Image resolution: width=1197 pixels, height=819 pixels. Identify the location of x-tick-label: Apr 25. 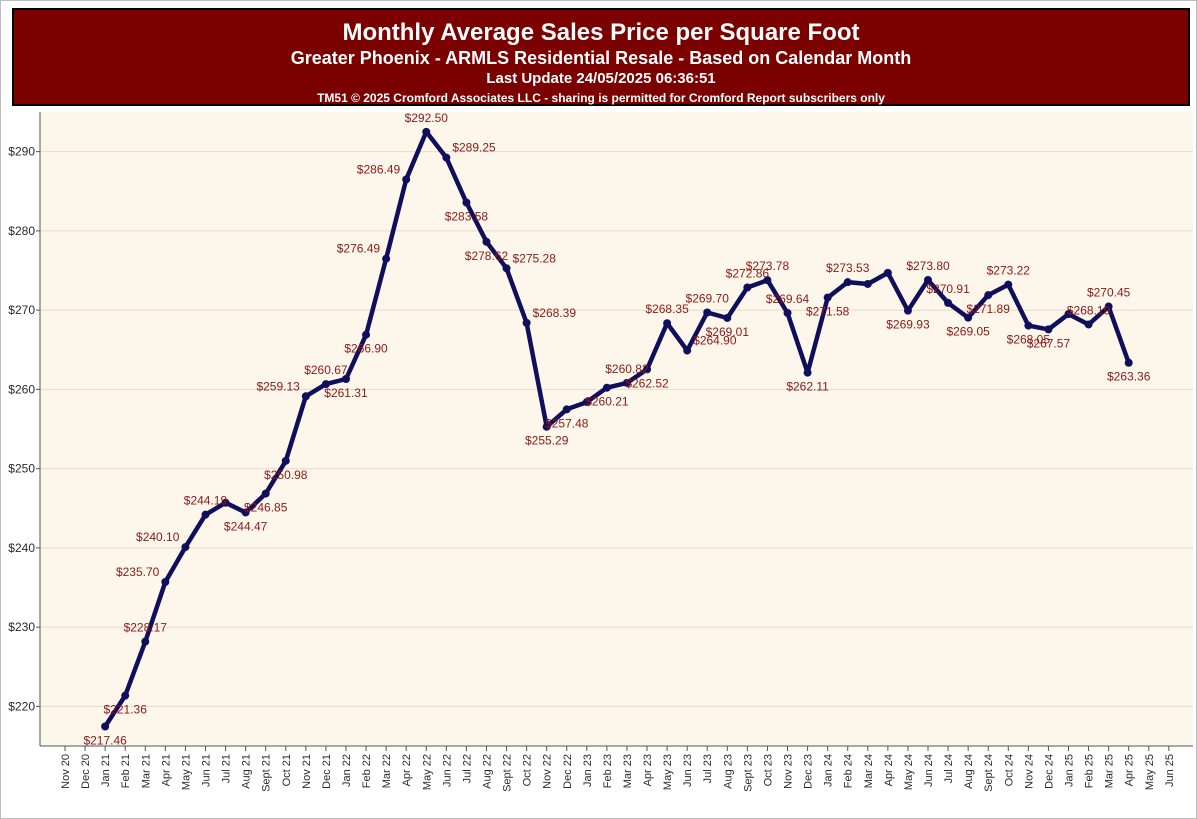
(1130, 770).